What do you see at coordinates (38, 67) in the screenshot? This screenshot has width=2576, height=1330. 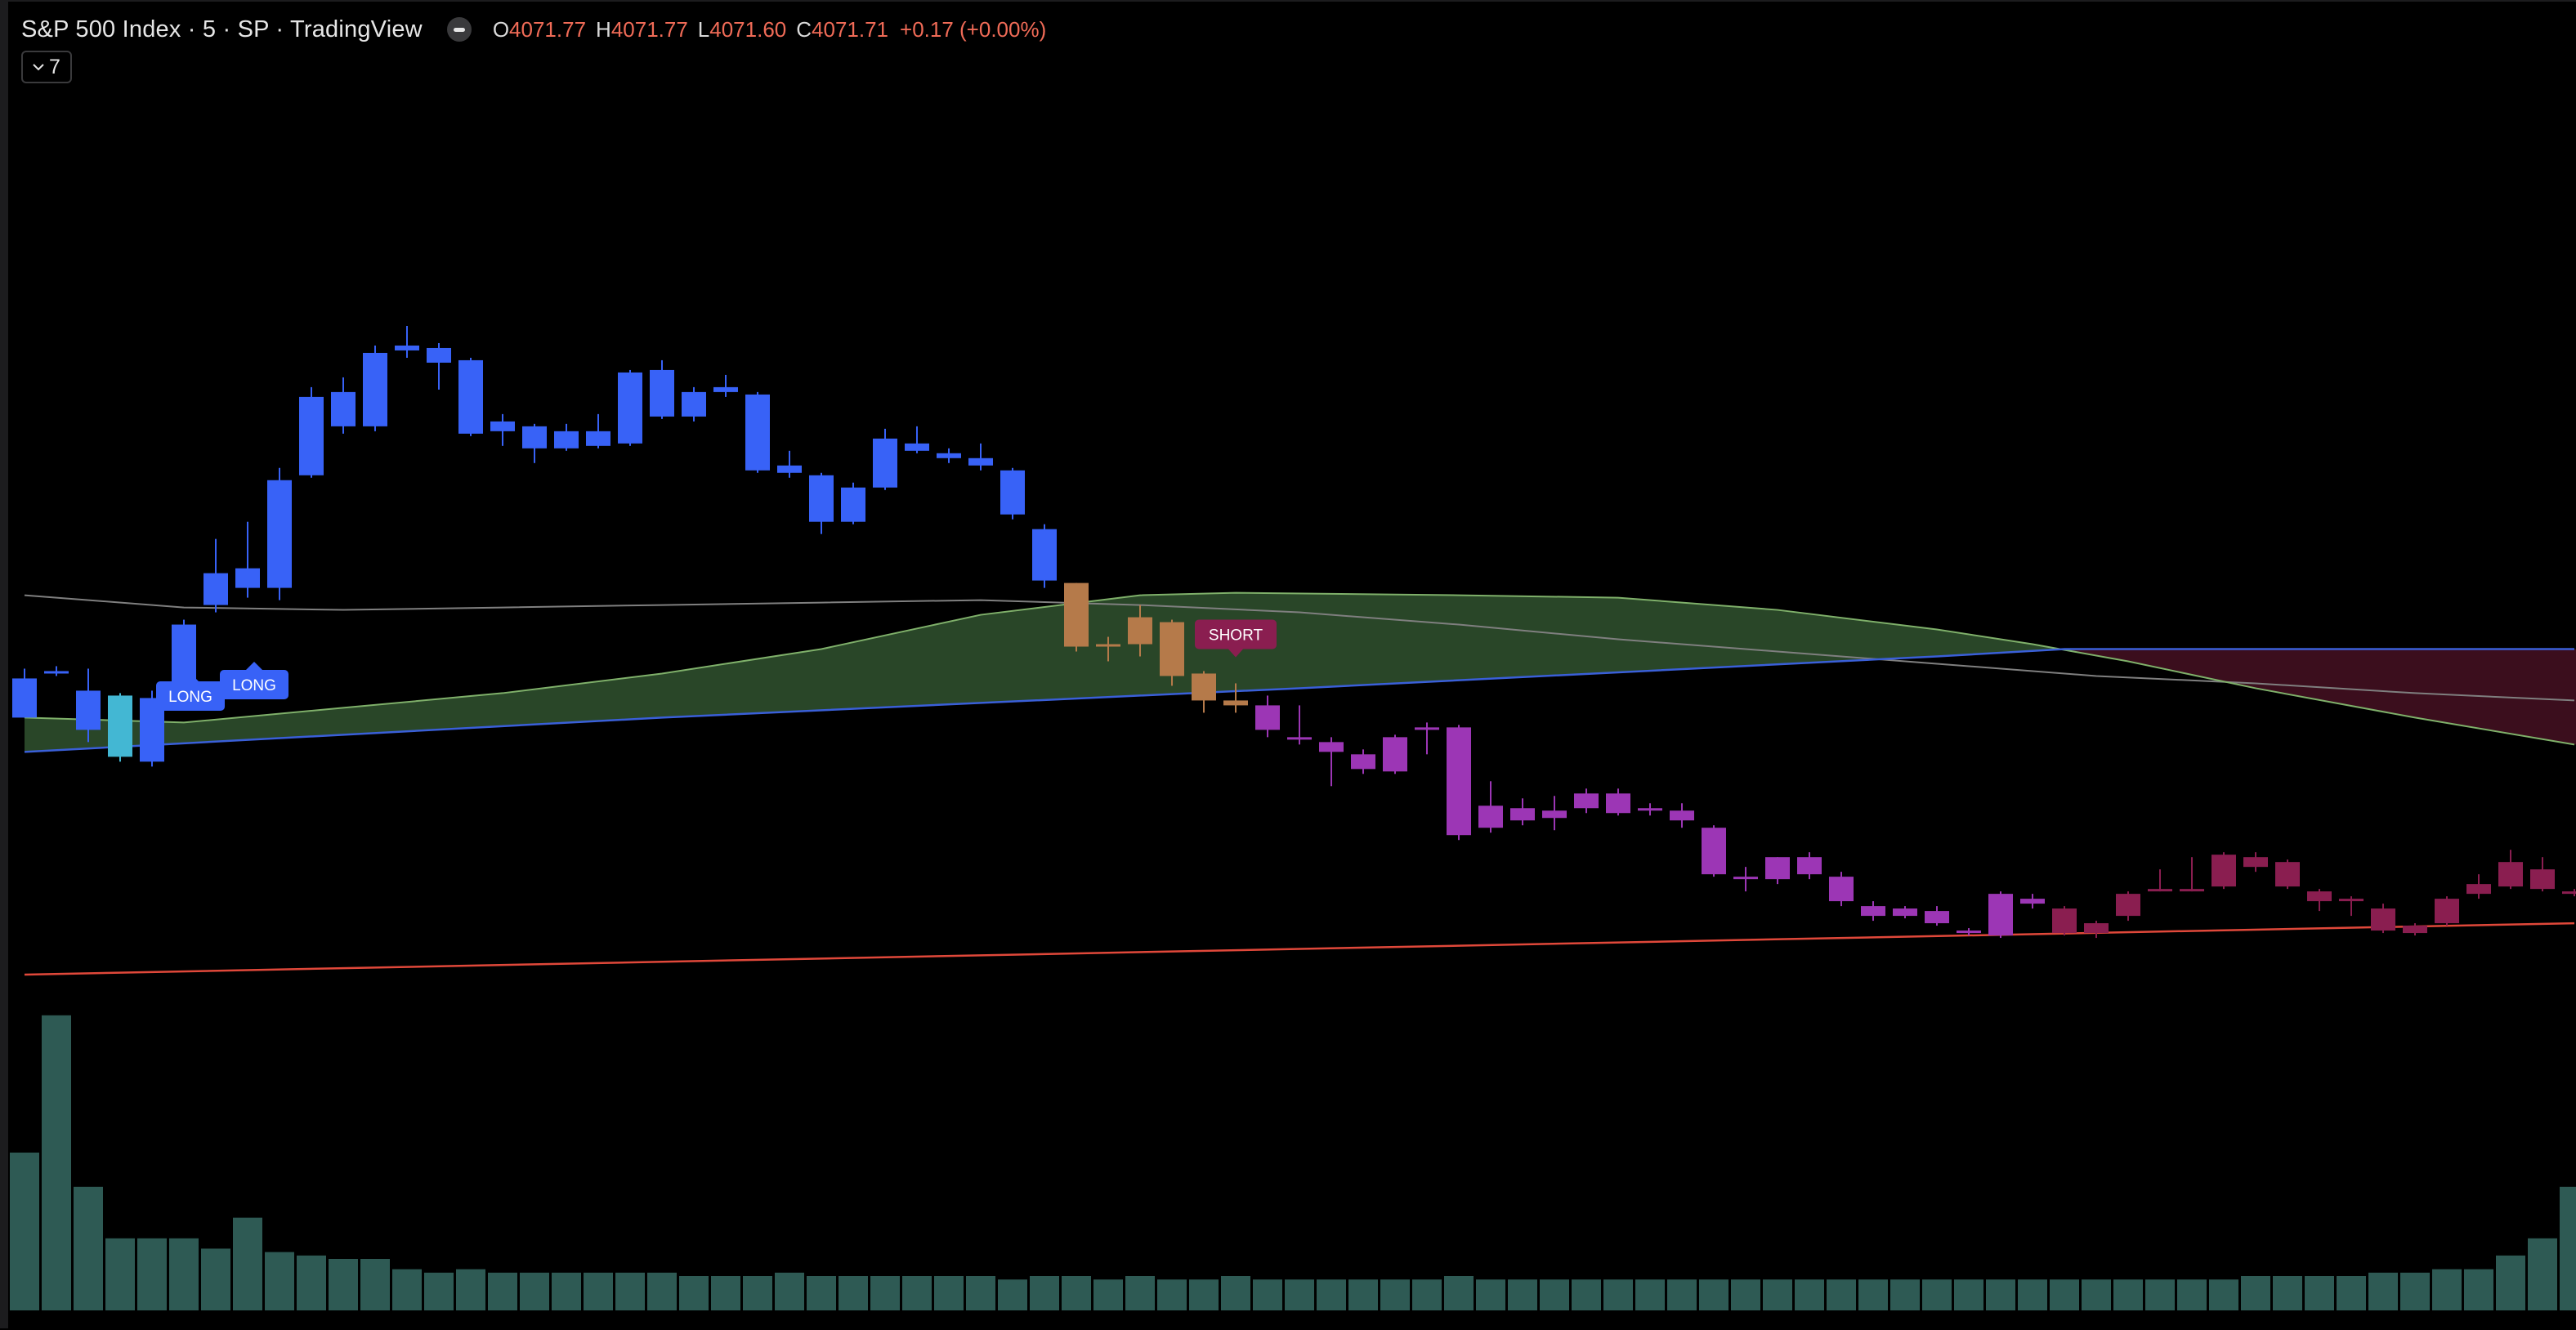 I see `chevron-down-icon` at bounding box center [38, 67].